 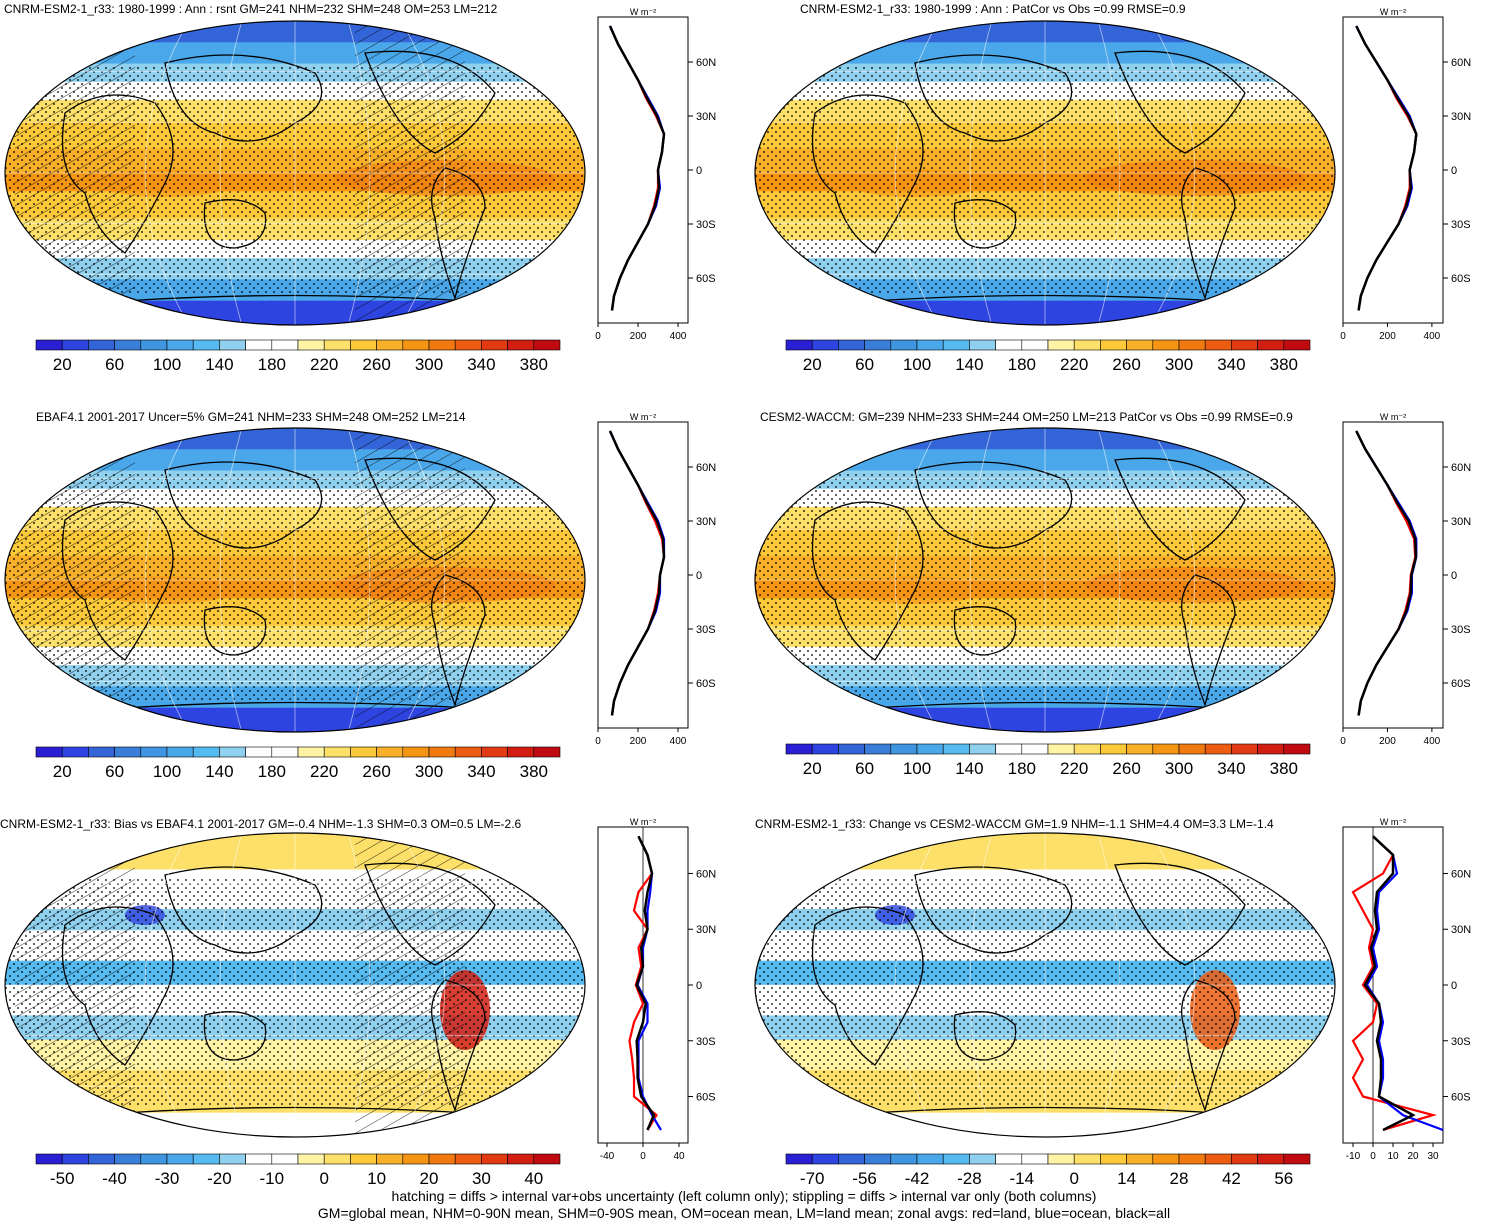 I want to click on colorbar-tick-label: -56, so click(x=864, y=1178).